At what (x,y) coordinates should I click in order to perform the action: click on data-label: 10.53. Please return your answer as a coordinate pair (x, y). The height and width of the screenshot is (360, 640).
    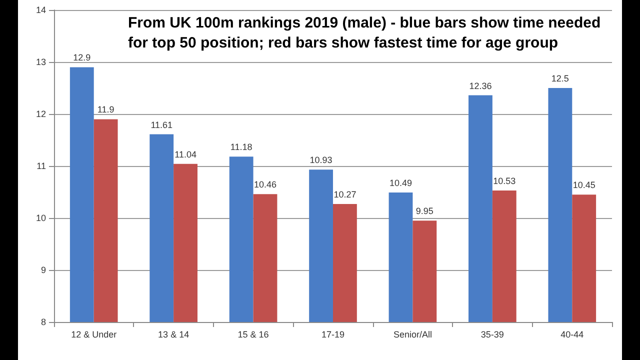
    Looking at the image, I should click on (504, 181).